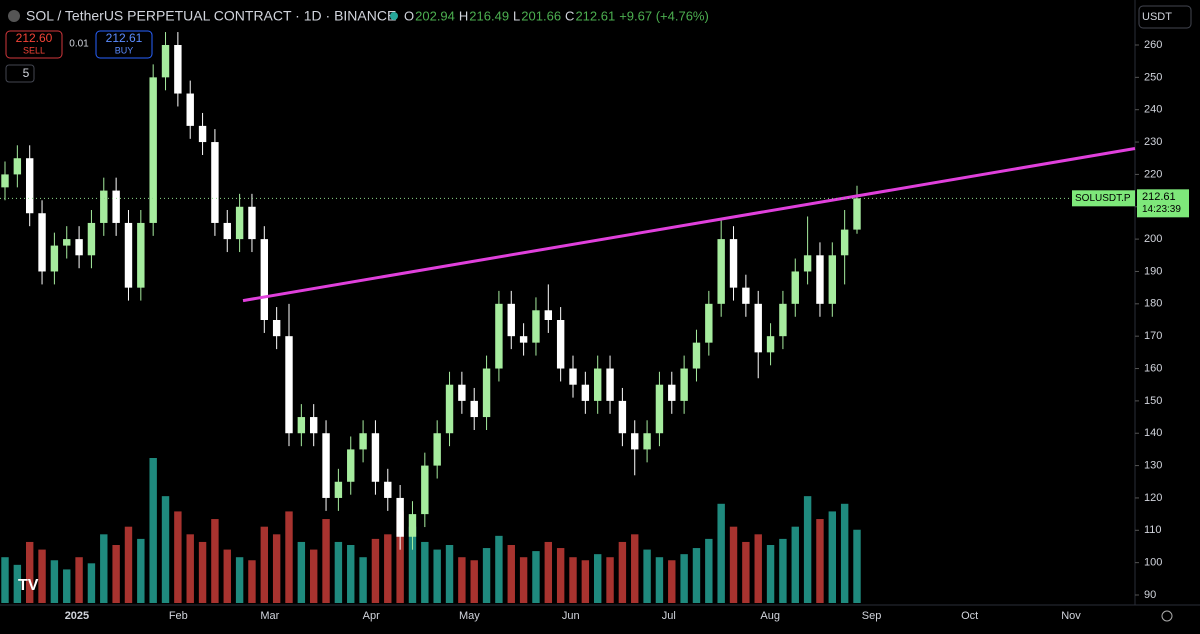  I want to click on sell-price: 212.60, so click(34, 38).